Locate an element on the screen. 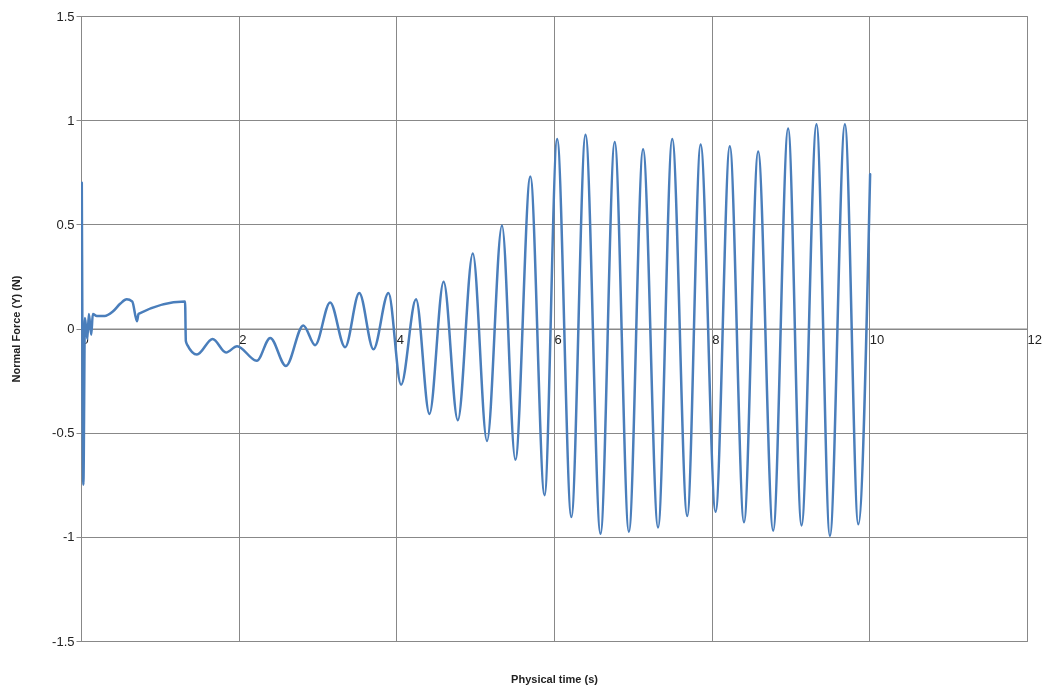  y-tick-label: 0 is located at coordinates (71, 328).